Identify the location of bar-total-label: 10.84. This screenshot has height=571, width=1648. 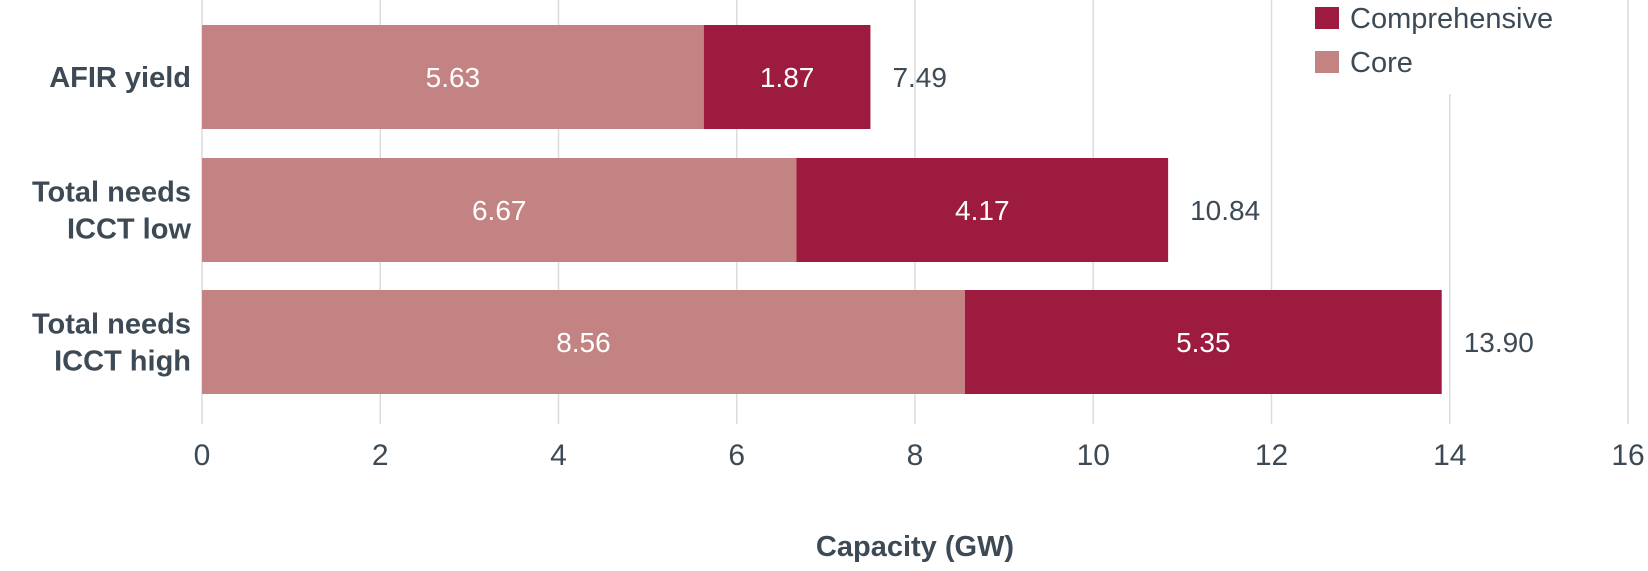
(1225, 210).